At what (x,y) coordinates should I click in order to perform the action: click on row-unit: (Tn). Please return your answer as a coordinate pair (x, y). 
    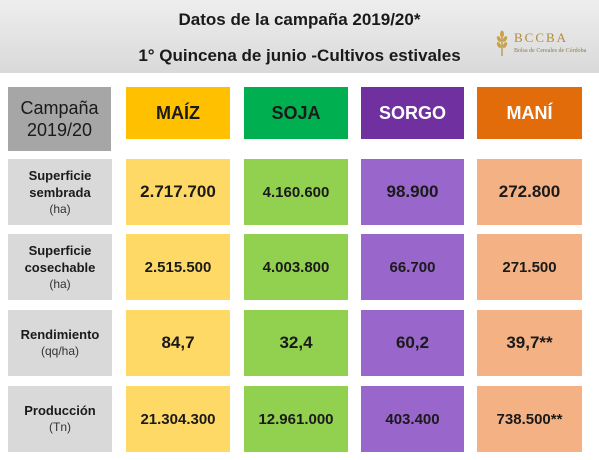
    Looking at the image, I should click on (60, 427).